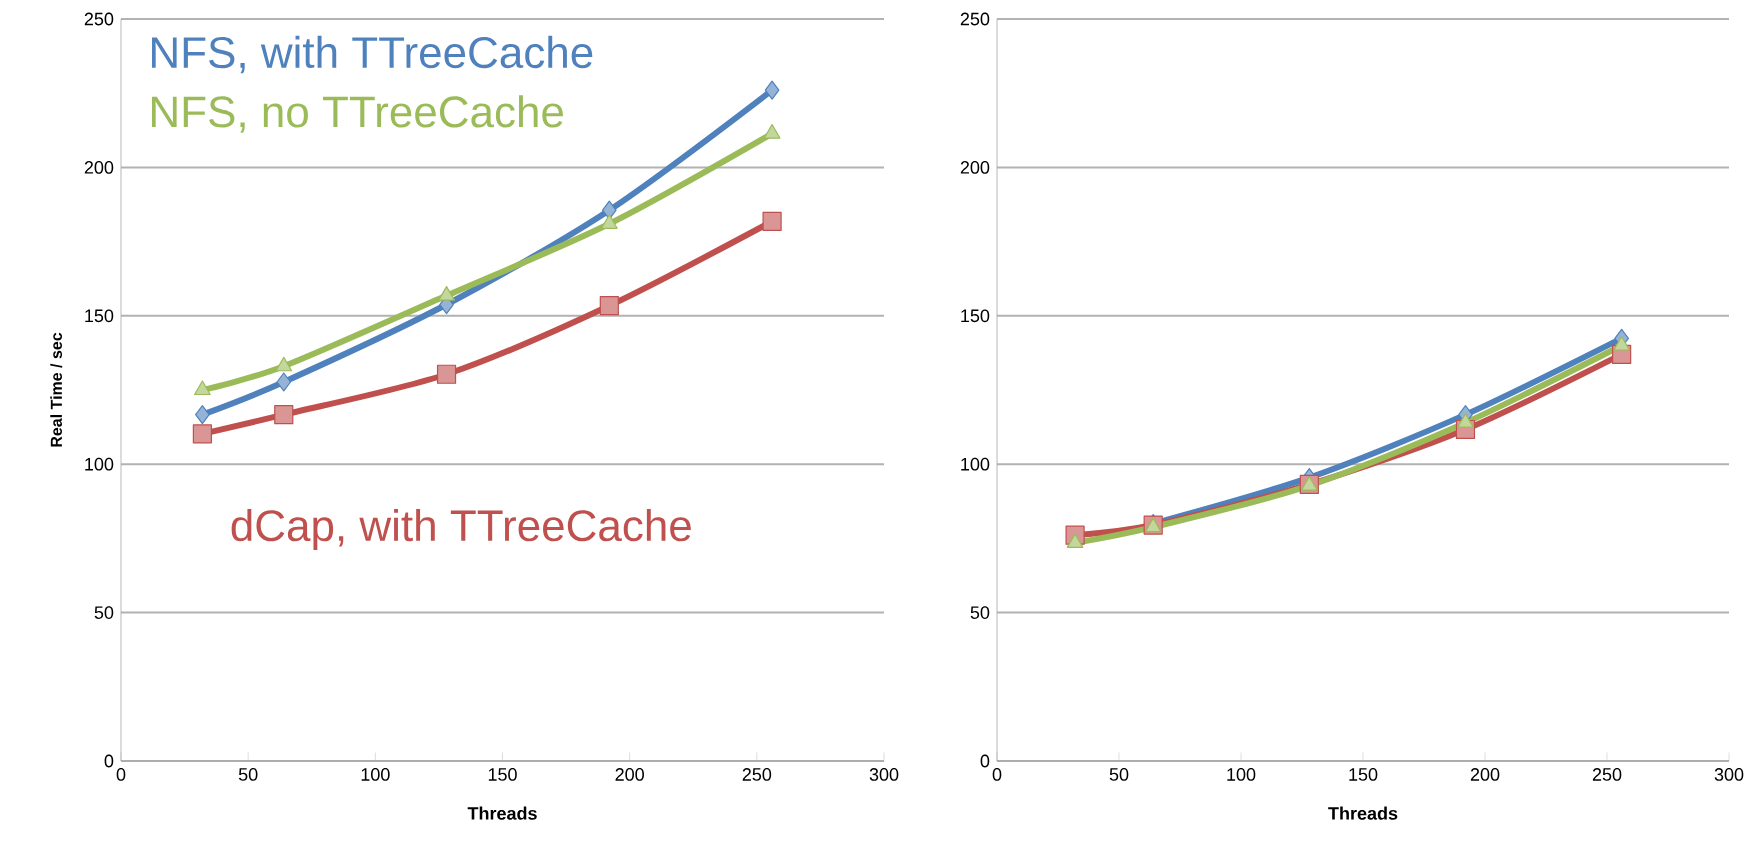 The image size is (1762, 868). What do you see at coordinates (372, 54) in the screenshot?
I see `text: NFS, with TTreeCache` at bounding box center [372, 54].